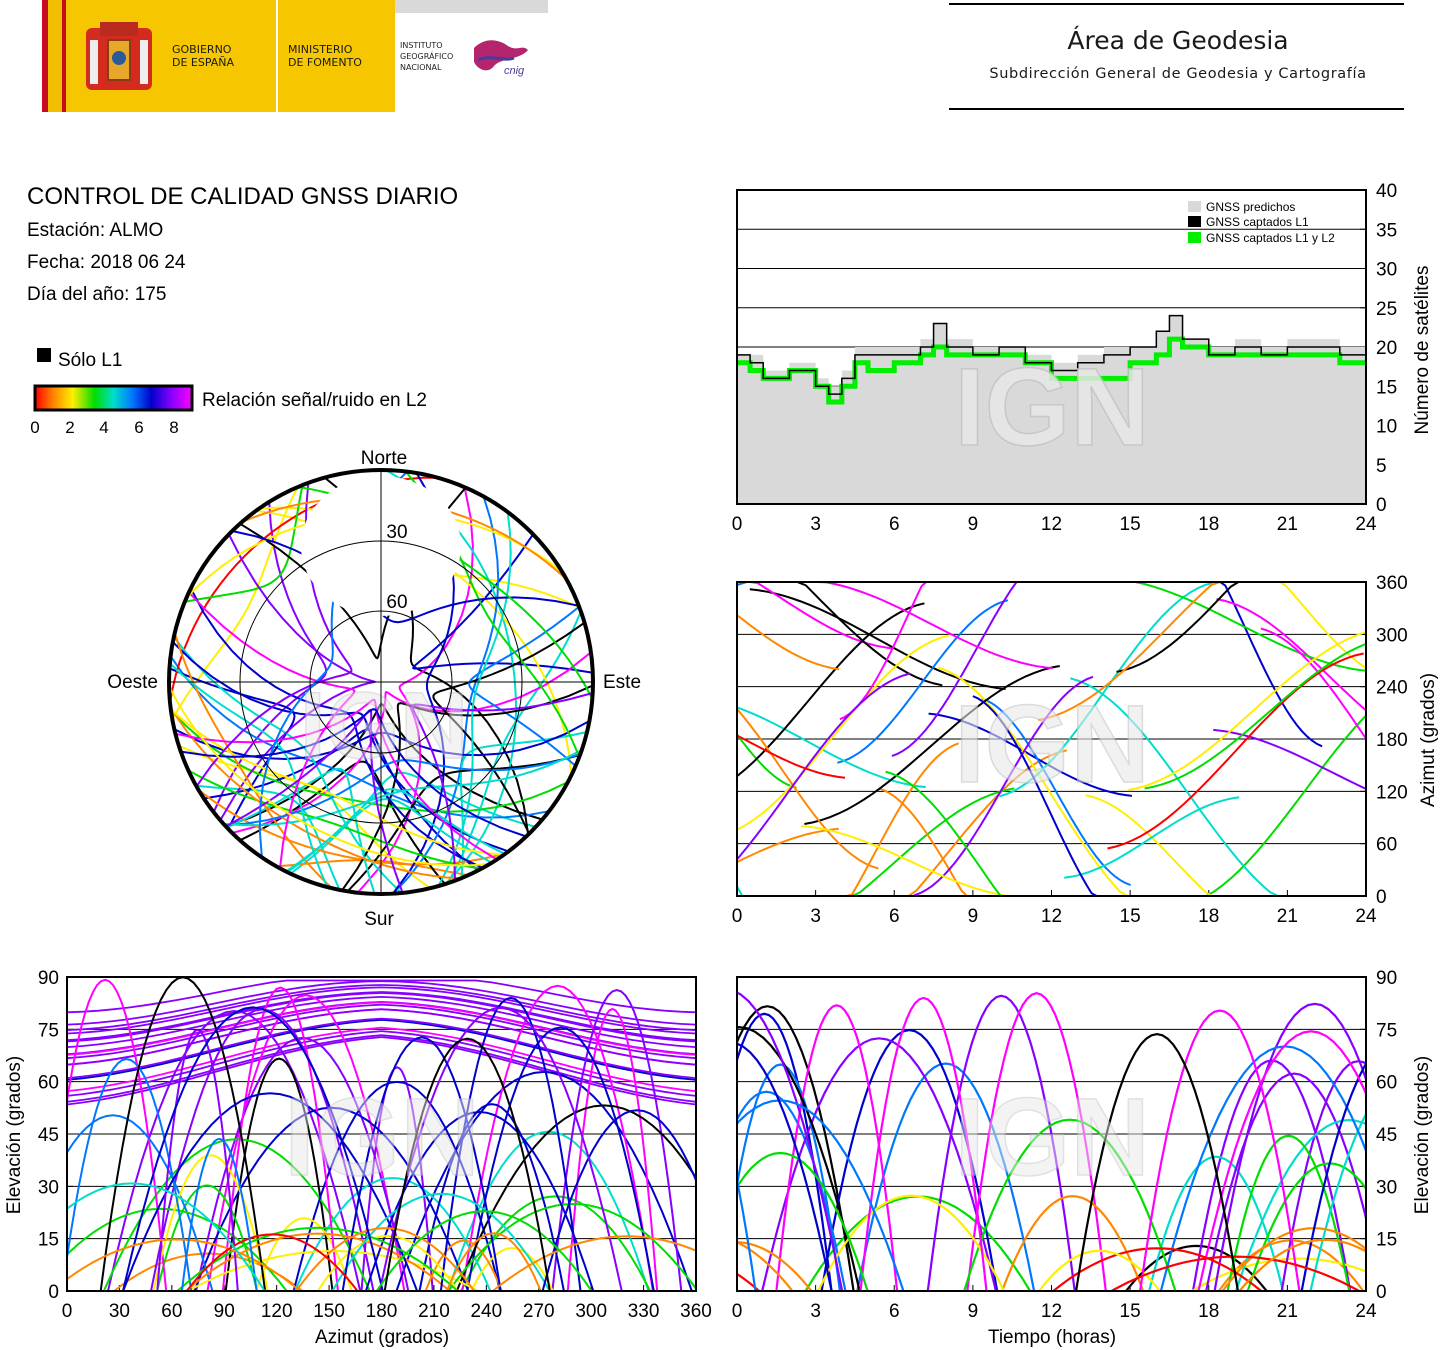  Describe the element at coordinates (1051, 916) in the screenshot. I see `x-tick-label: 12` at that location.